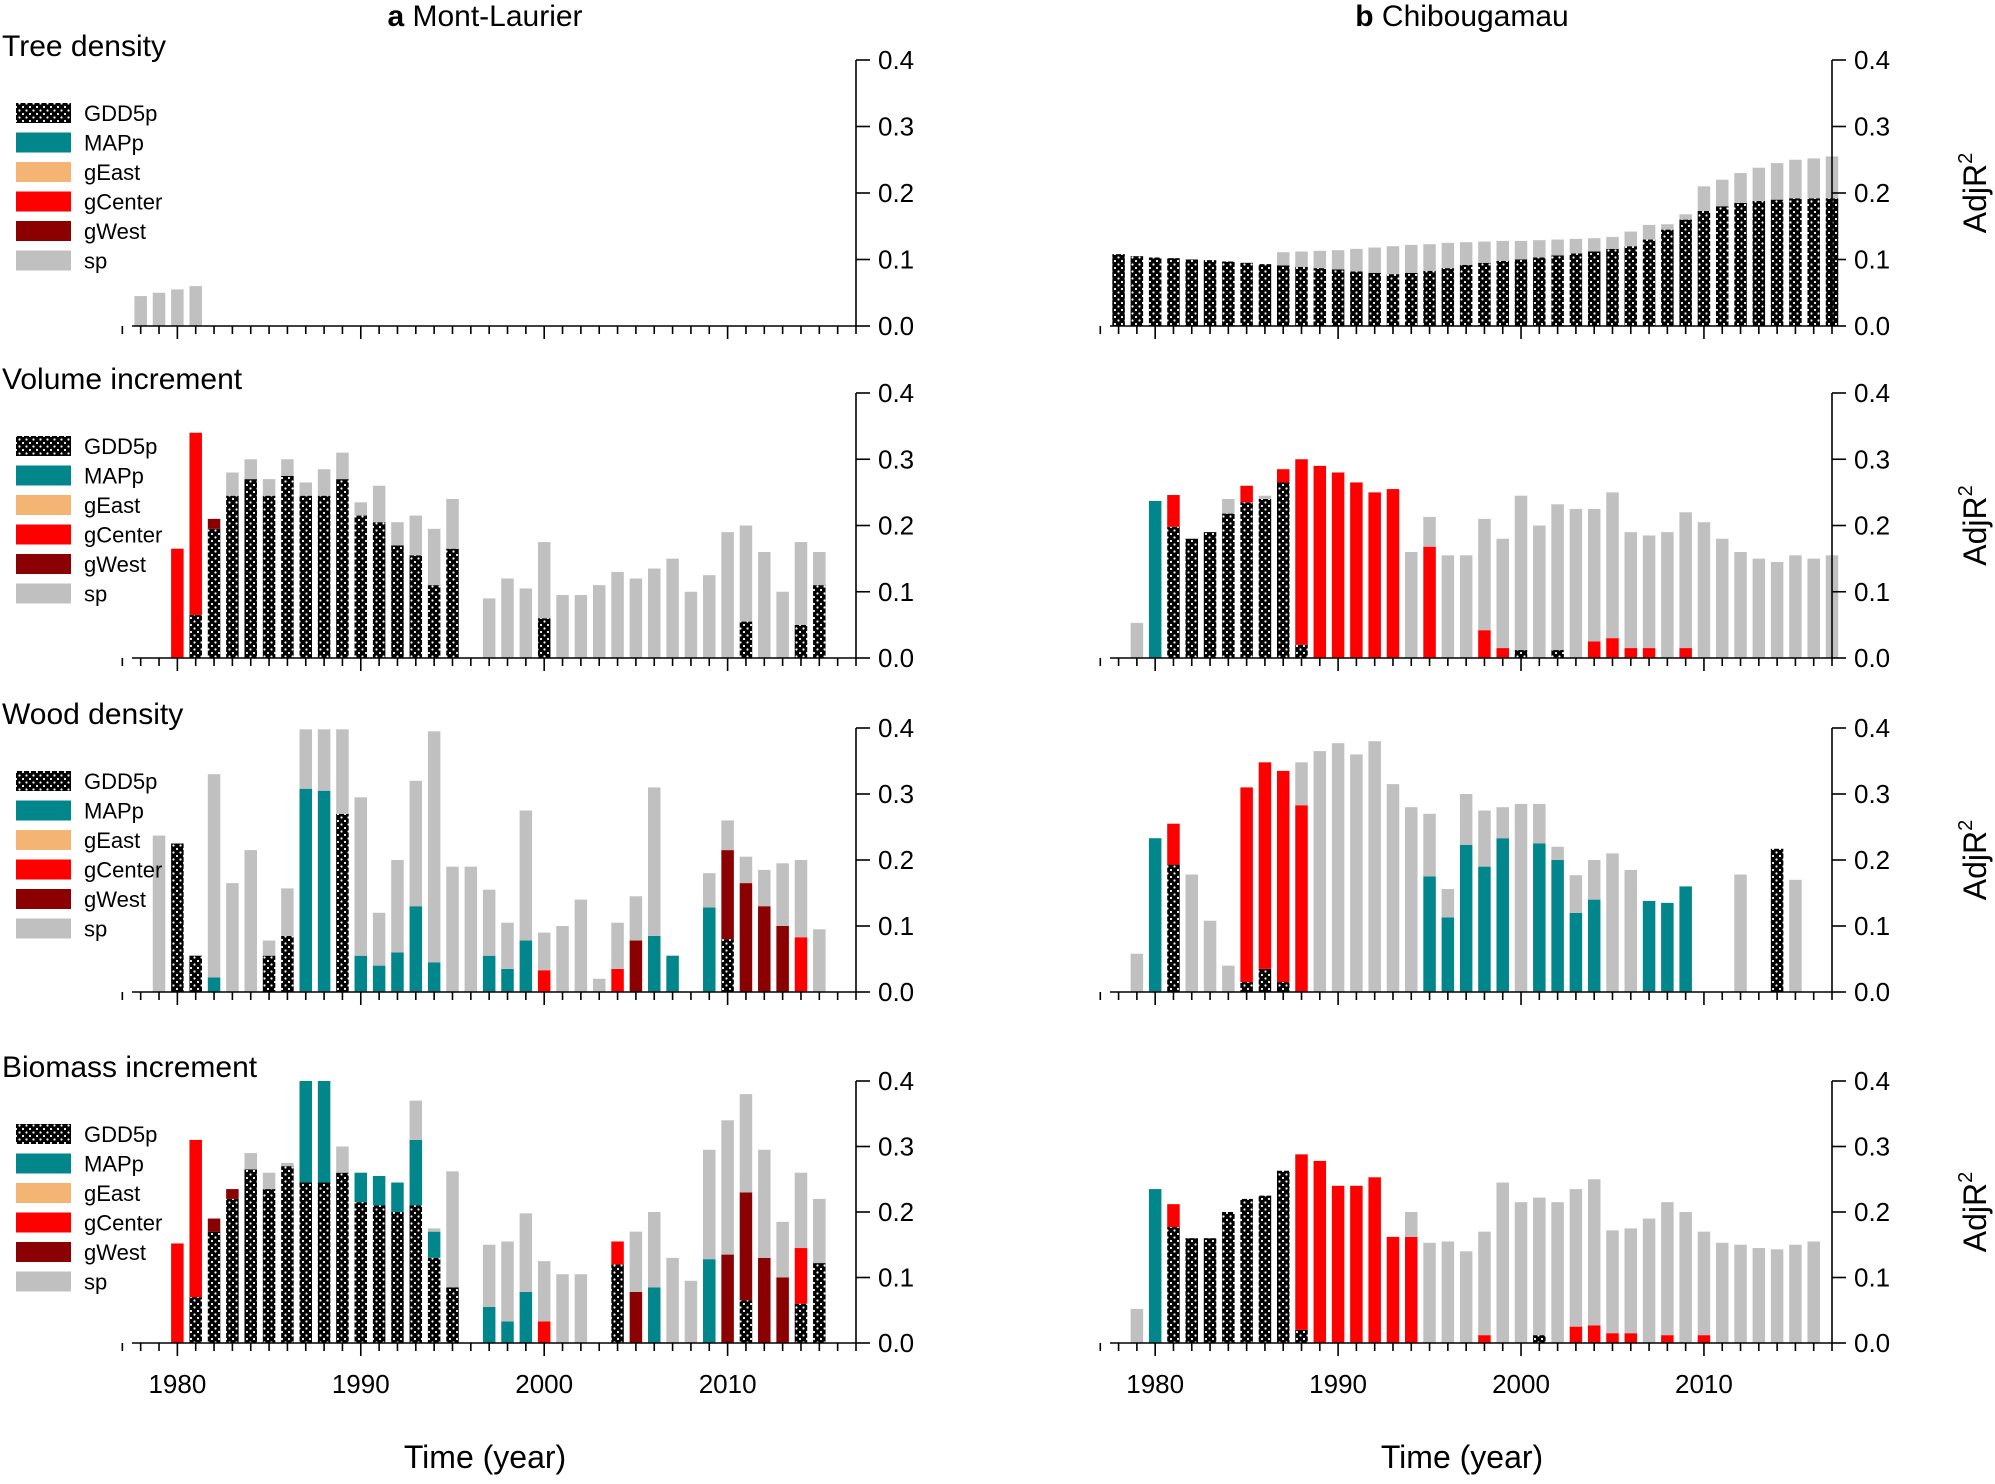 This screenshot has height=1484, width=1995. What do you see at coordinates (1338, 1384) in the screenshot?
I see `x-tick-label: 1990` at bounding box center [1338, 1384].